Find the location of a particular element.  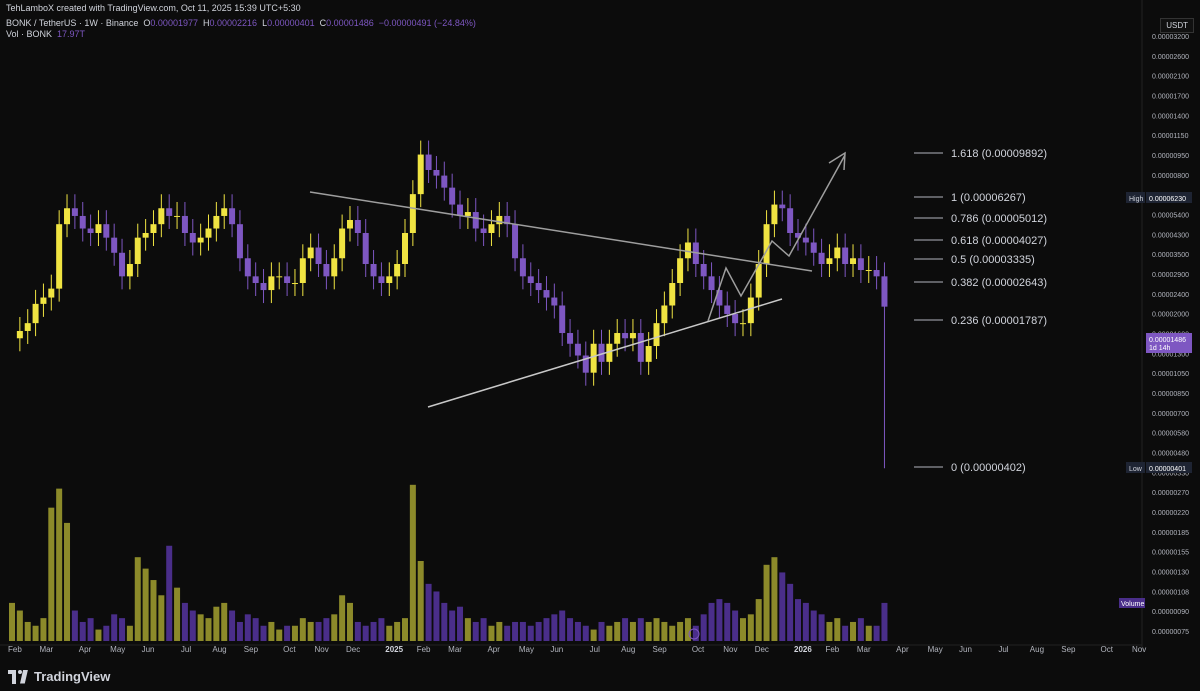

h-label: H is located at coordinates (206, 23).